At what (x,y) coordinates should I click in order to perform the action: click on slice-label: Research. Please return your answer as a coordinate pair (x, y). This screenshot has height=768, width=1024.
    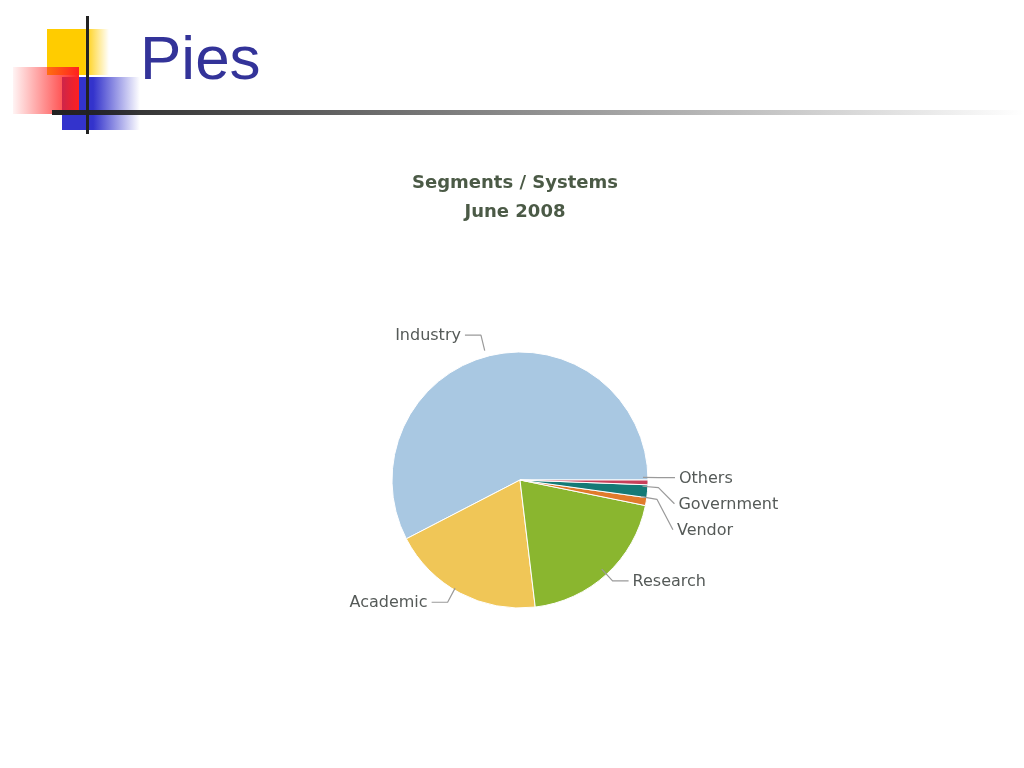
    Looking at the image, I should click on (669, 580).